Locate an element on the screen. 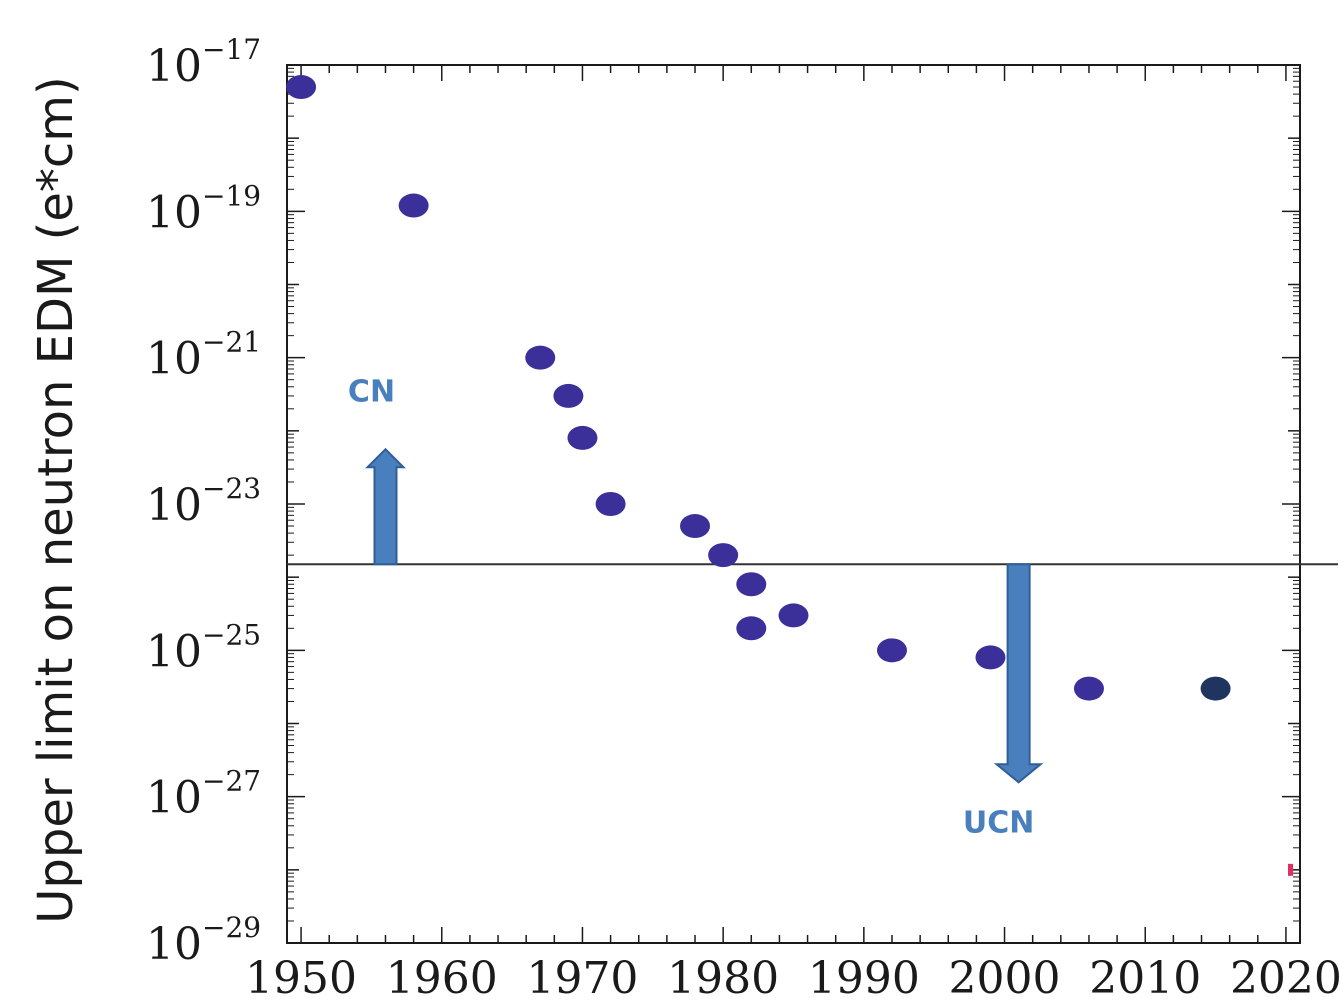  ucn-annotation-label: UCN is located at coordinates (998, 822).